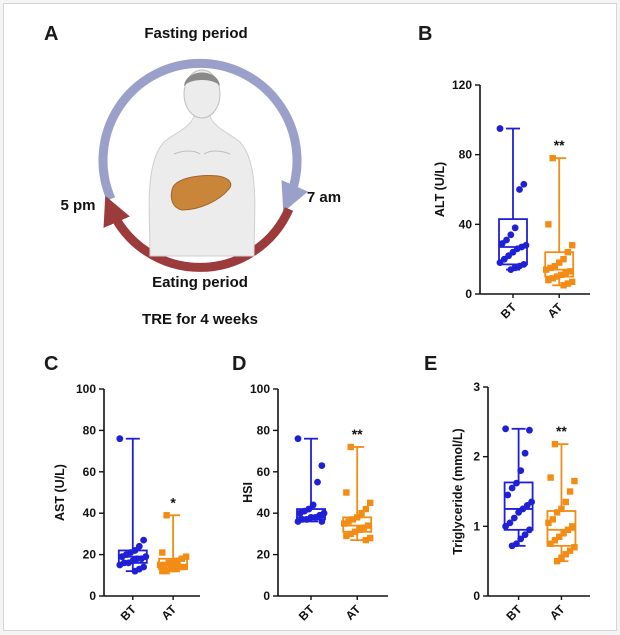 Image resolution: width=620 pixels, height=635 pixels. Describe the element at coordinates (200, 282) in the screenshot. I see `eating-period-label: Eating period` at that location.